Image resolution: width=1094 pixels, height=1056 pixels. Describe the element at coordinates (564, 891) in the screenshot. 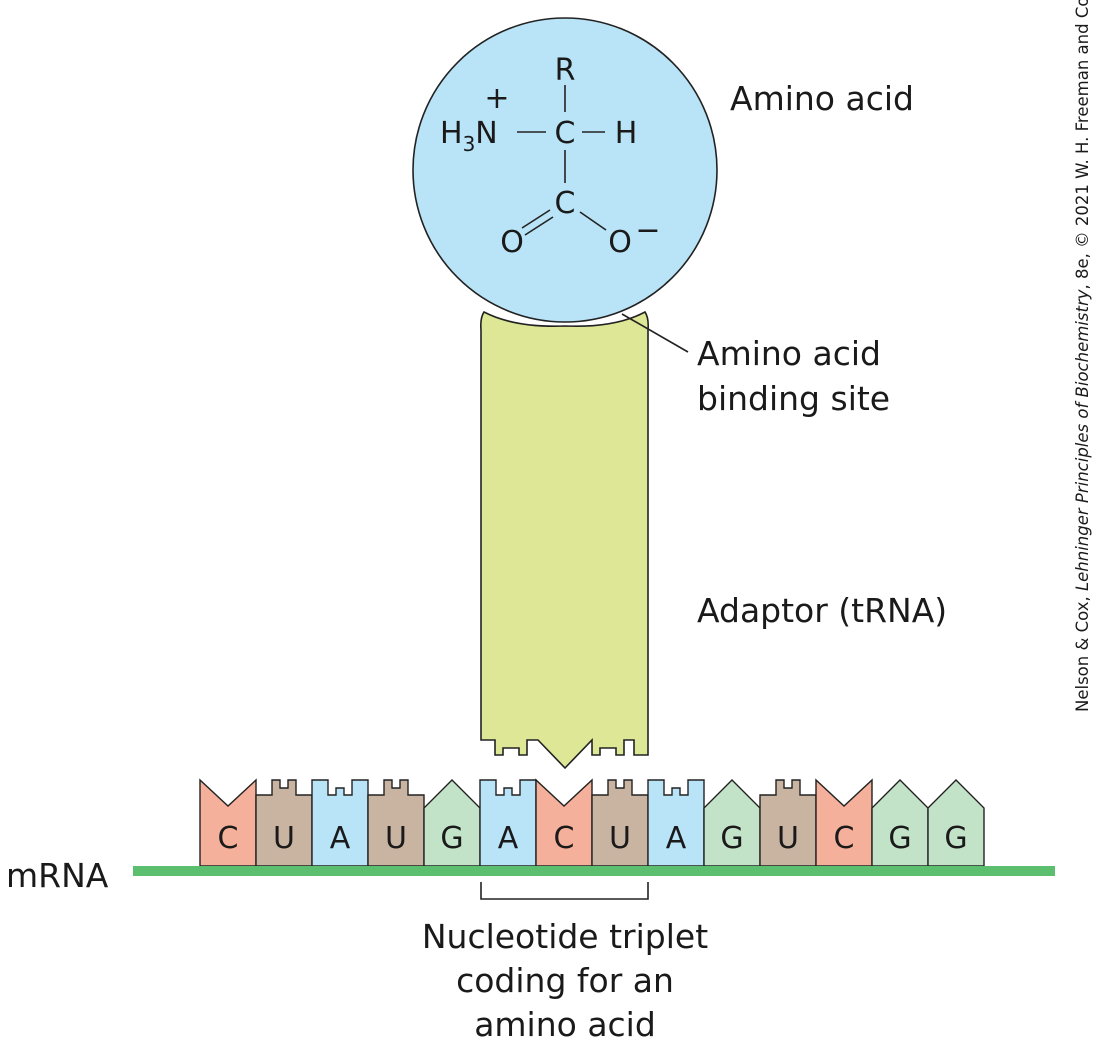

I see `bracket` at that location.